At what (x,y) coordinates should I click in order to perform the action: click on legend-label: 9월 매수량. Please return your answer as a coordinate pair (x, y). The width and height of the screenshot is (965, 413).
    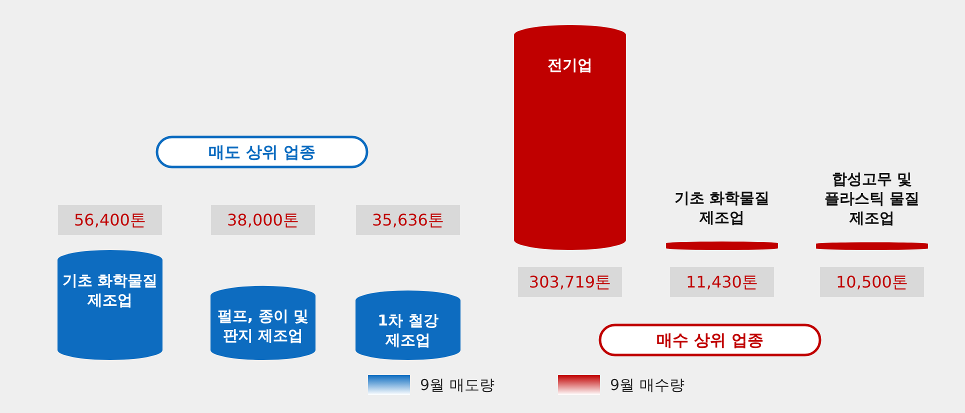
    Looking at the image, I should click on (647, 385).